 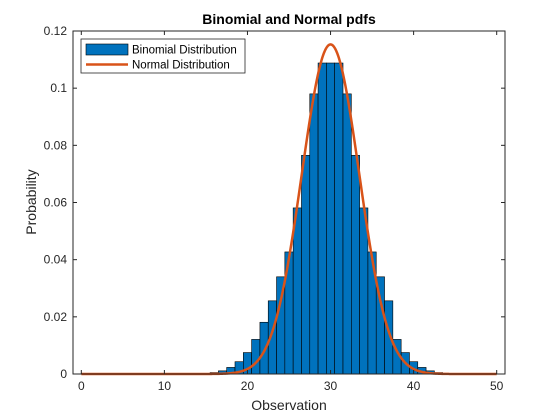 What do you see at coordinates (184, 51) in the screenshot?
I see `legend-label-binomial: Binomial Distribution` at bounding box center [184, 51].